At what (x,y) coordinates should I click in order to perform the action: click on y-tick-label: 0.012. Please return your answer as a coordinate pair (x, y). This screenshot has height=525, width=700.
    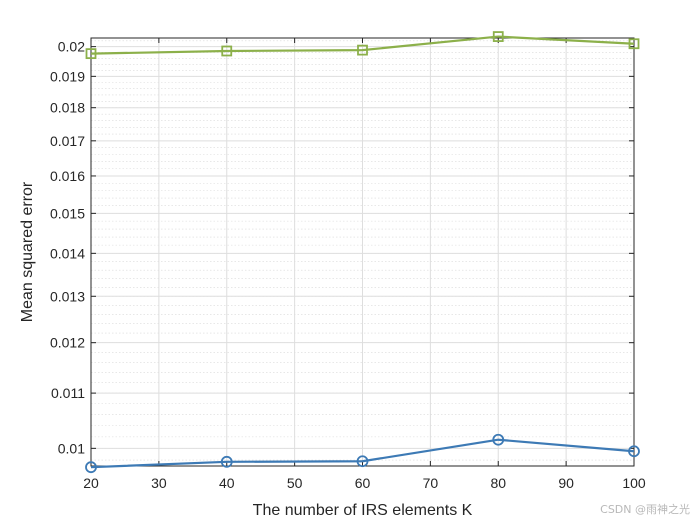
    Looking at the image, I should click on (67, 343).